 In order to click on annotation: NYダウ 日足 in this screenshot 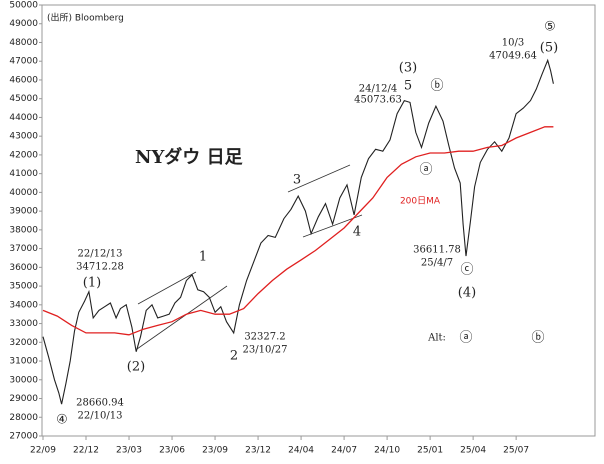, I will do `click(189, 157)`.